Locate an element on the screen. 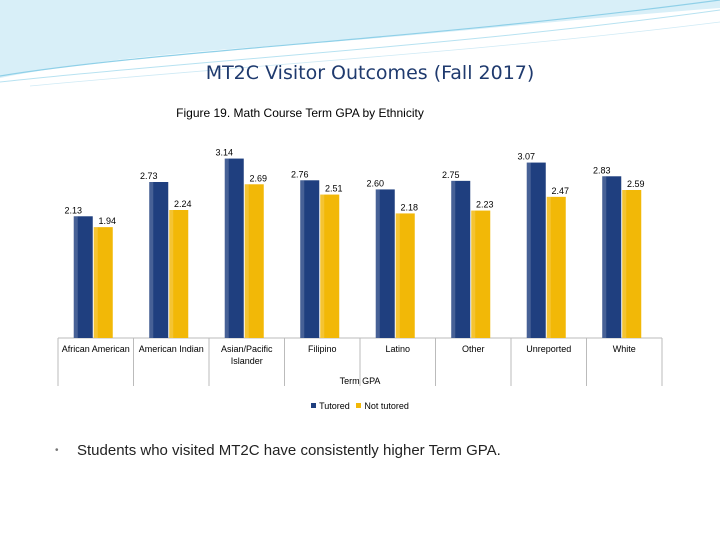 Image resolution: width=720 pixels, height=540 pixels. x-tick-label: Unreported is located at coordinates (548, 349).